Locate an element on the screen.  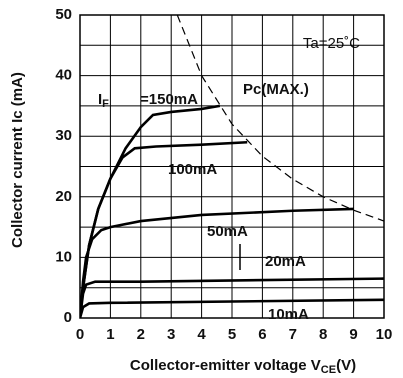
y-tick-label: 30 is located at coordinates (63, 135).